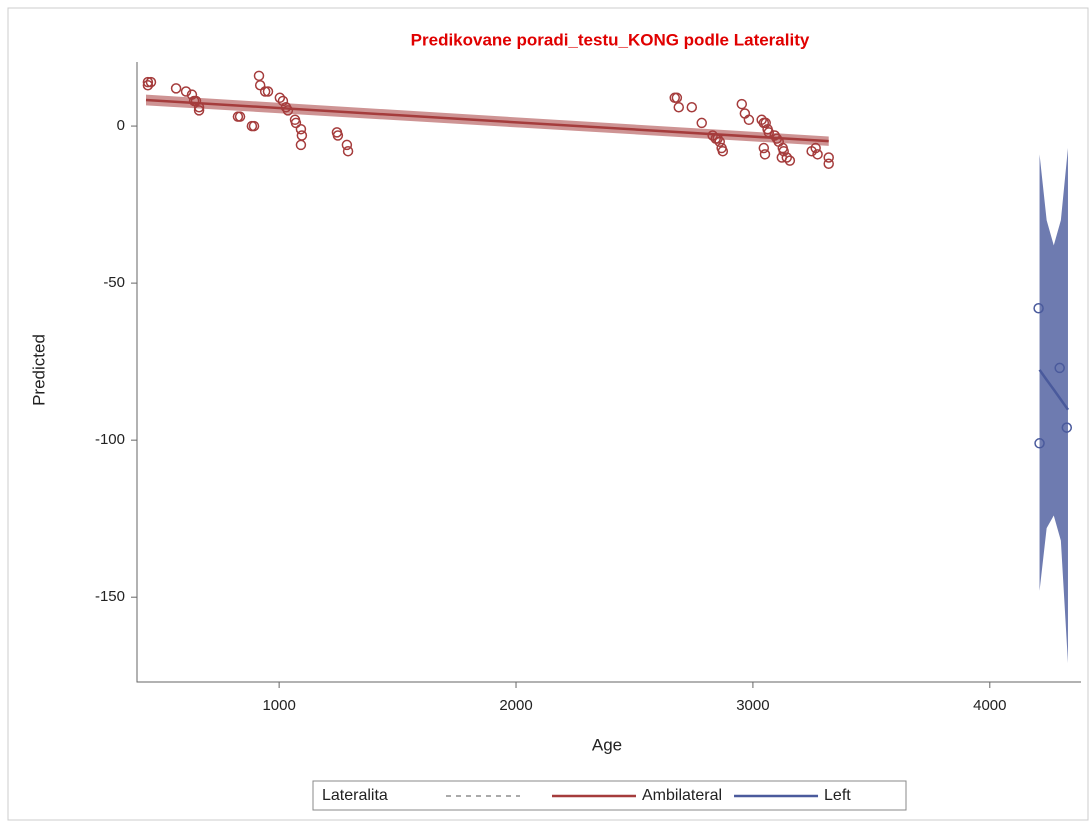 Image resolution: width=1091 pixels, height=823 pixels. I want to click on y-tick-label: -50, so click(114, 282).